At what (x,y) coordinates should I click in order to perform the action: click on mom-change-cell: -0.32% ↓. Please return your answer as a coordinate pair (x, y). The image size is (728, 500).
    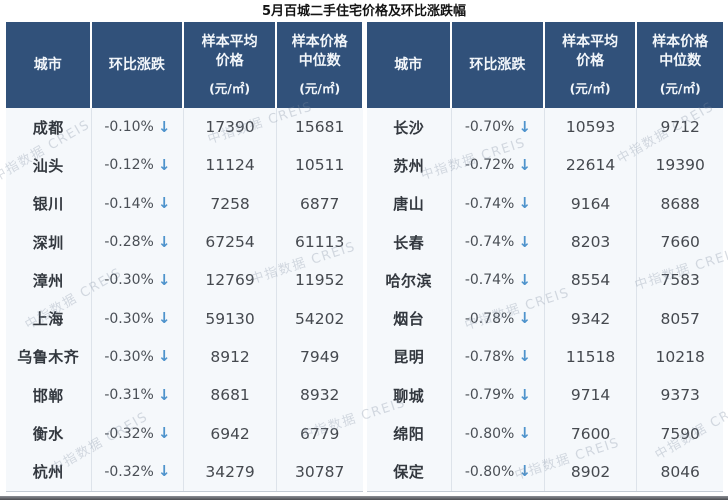
    Looking at the image, I should click on (138, 433).